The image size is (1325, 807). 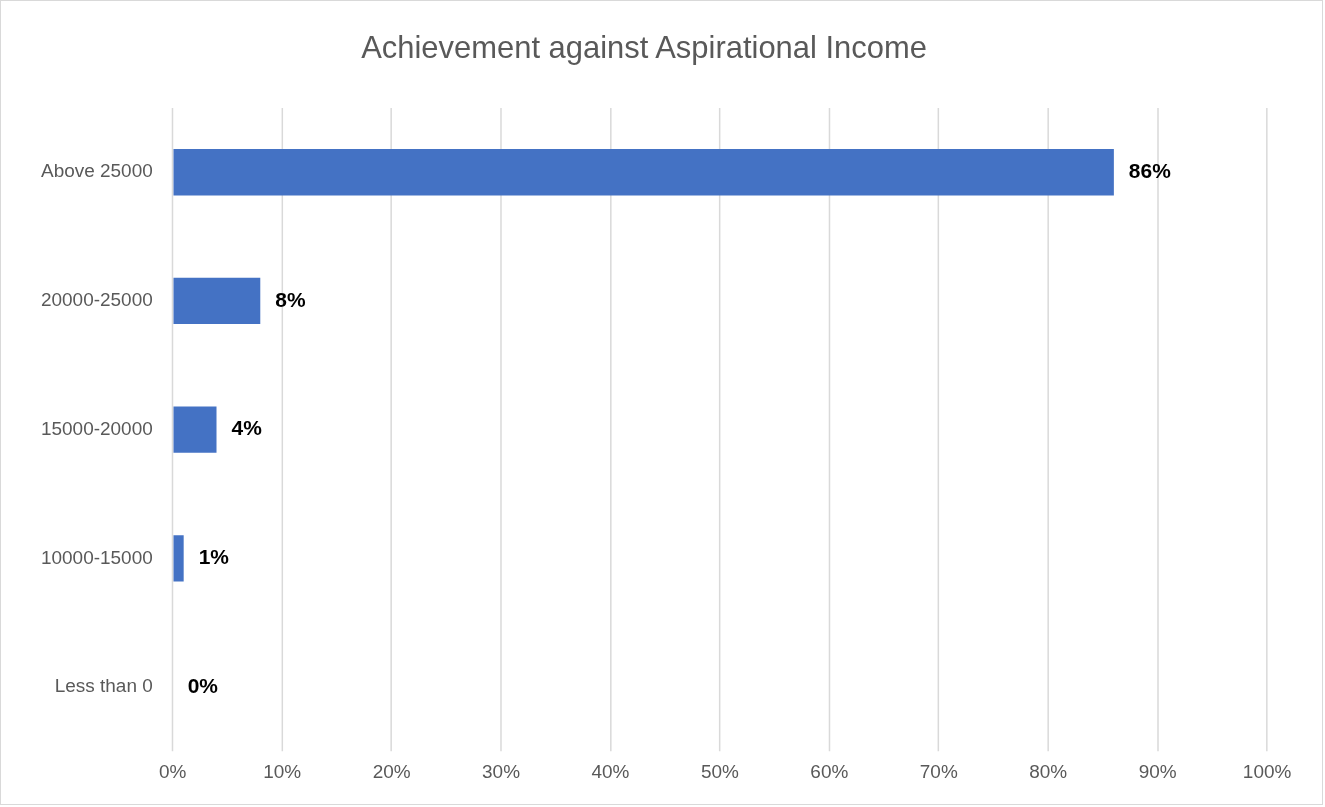 I want to click on data-label: 86%, so click(x=1150, y=171).